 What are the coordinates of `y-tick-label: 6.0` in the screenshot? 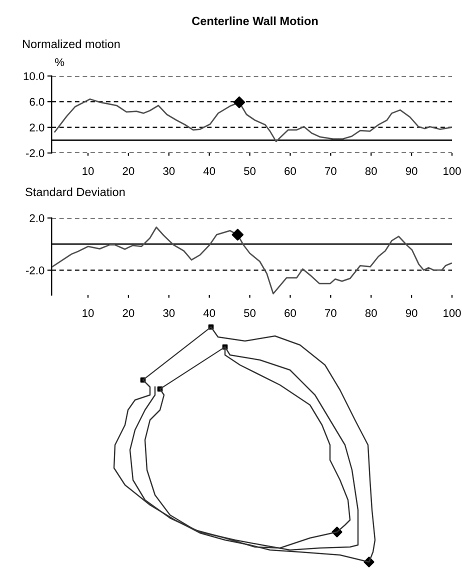 It's located at (37, 102).